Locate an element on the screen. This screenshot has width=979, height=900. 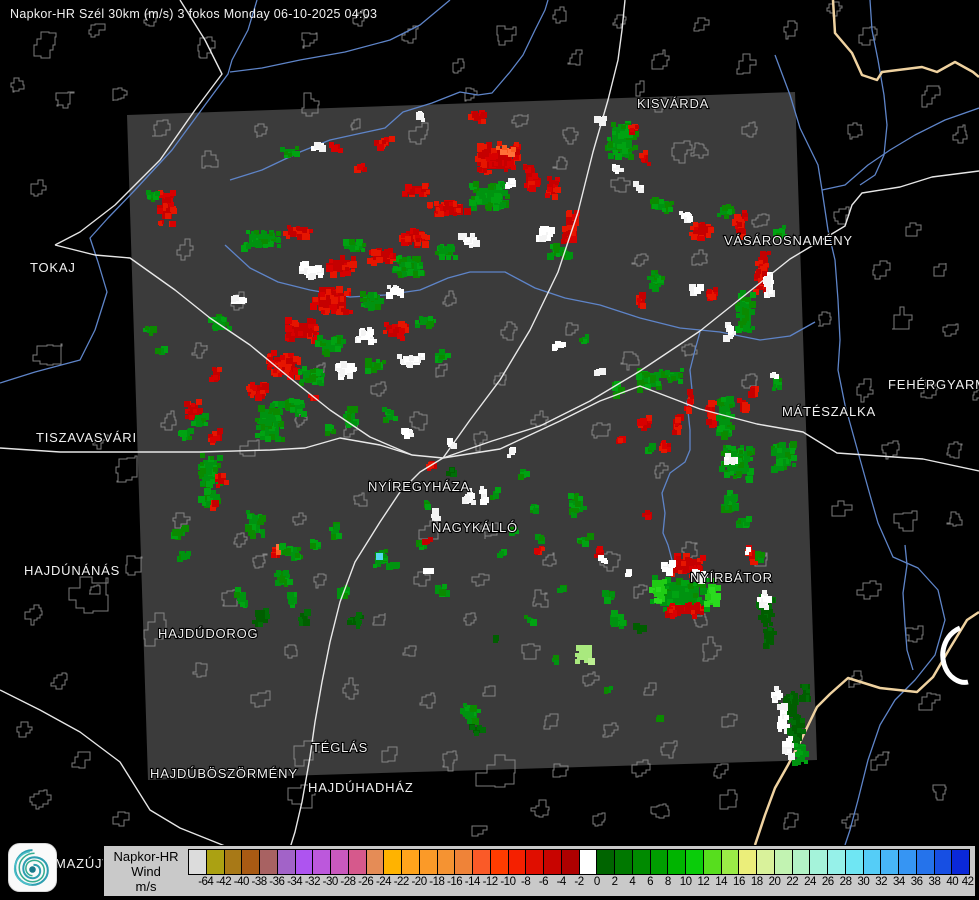
city-label: TISZAVASVÁRI is located at coordinates (86, 437).